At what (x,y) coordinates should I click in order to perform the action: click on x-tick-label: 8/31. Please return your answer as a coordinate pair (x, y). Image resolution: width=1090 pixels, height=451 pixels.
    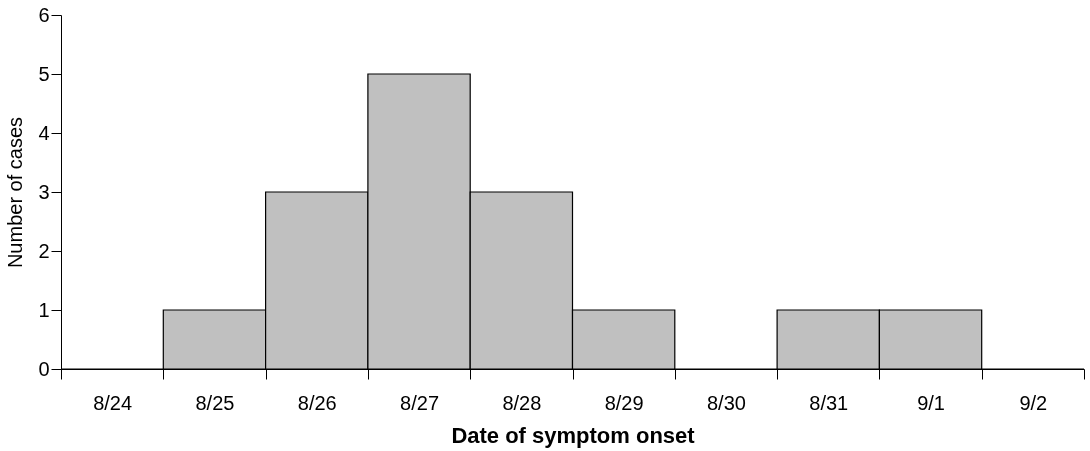
    Looking at the image, I should click on (829, 402).